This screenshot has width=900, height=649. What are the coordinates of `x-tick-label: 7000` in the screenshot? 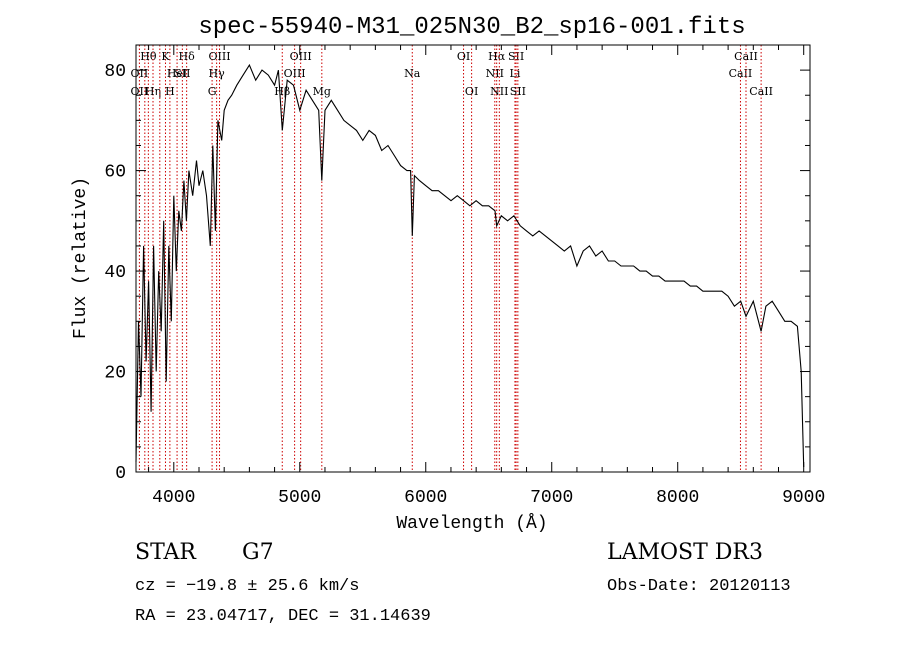 It's located at (551, 498).